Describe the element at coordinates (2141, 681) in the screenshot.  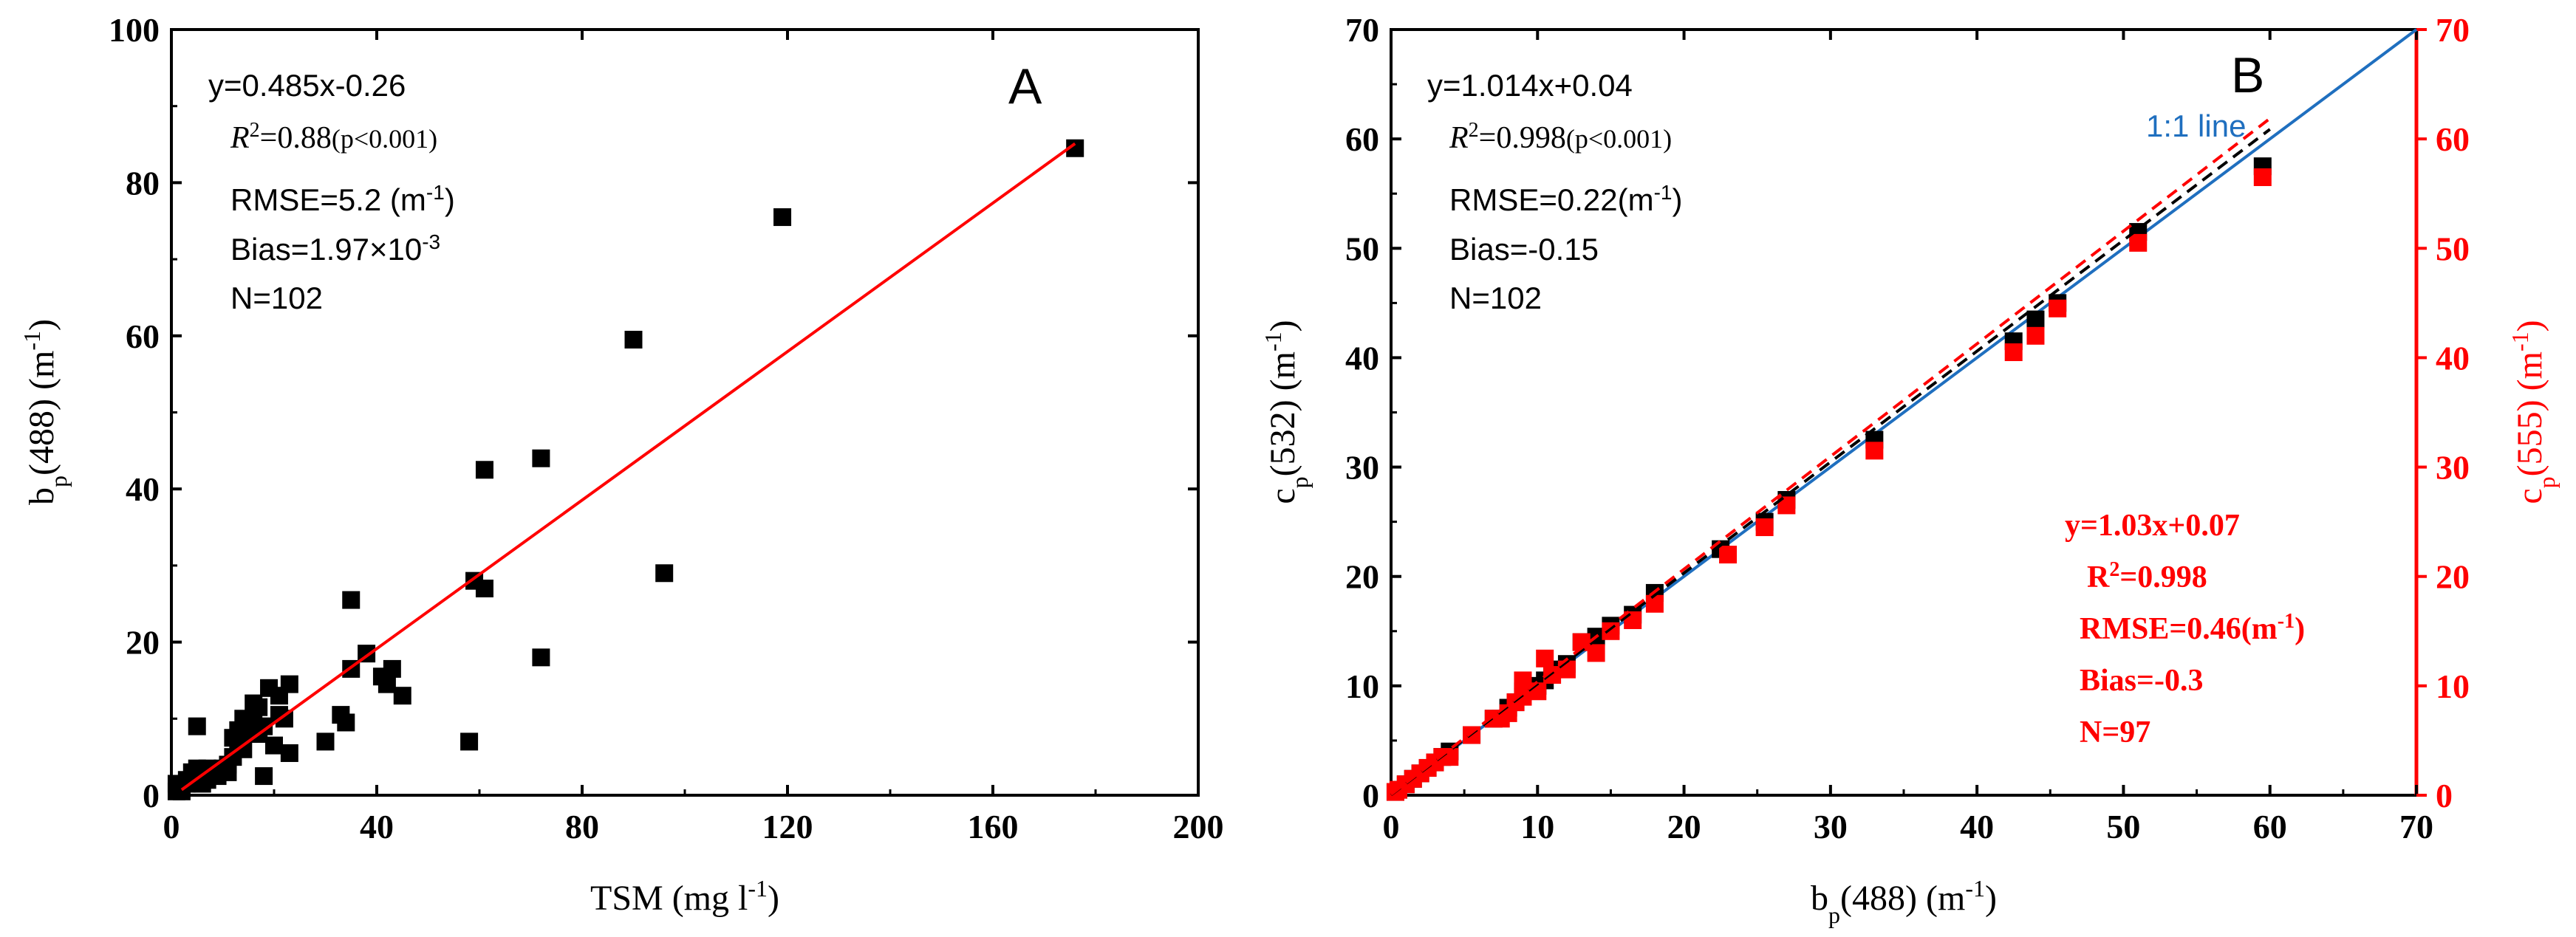
I see `panel-b-bias-555: Bias=-0.3` at that location.